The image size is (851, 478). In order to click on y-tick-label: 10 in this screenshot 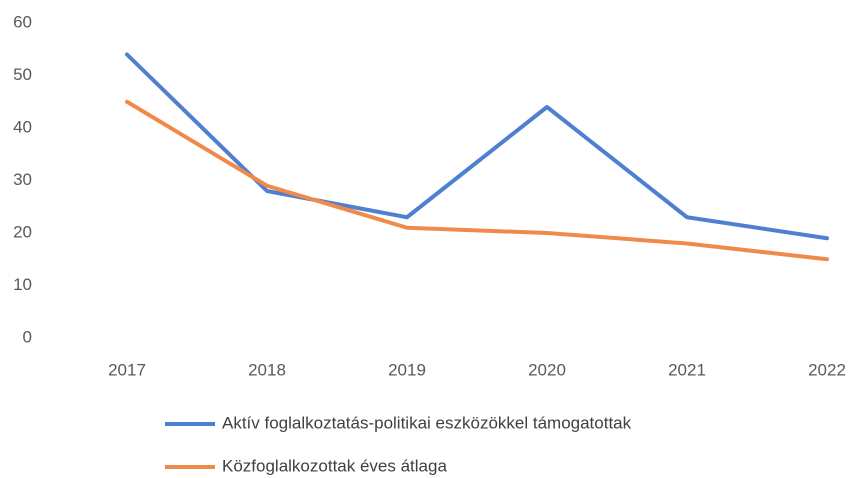, I will do `click(22, 284)`.